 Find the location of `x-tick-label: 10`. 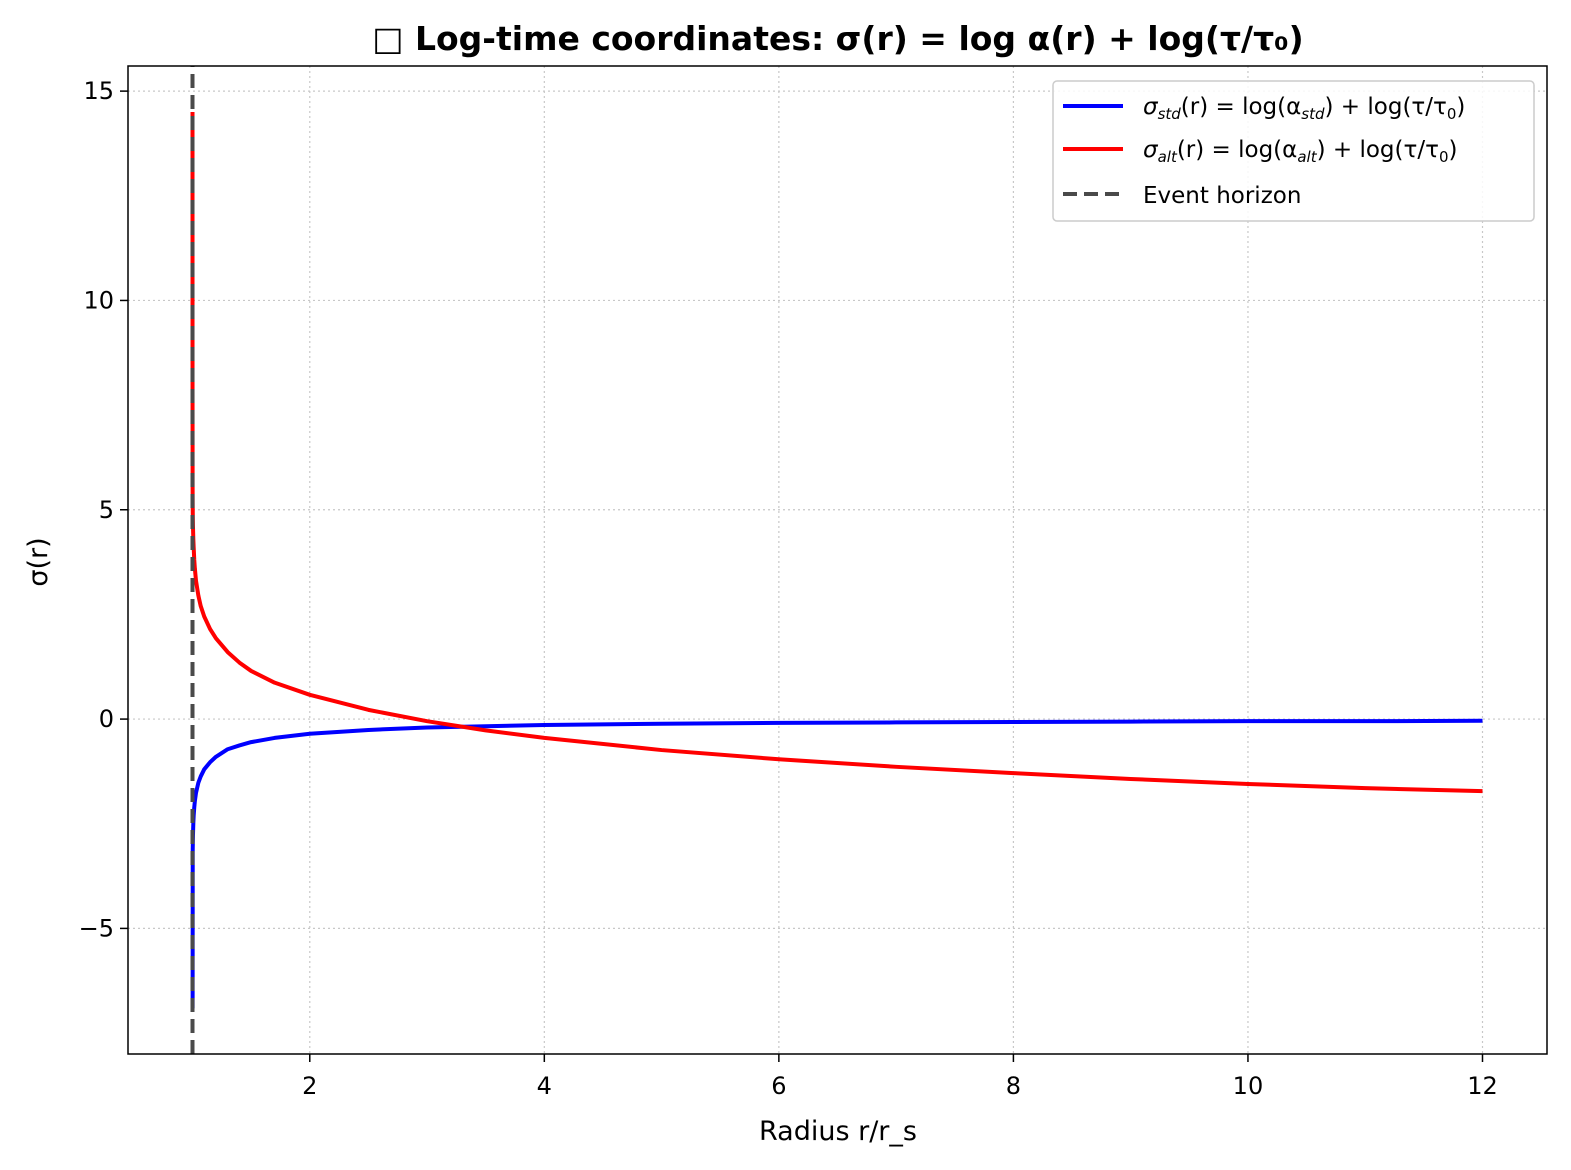

x-tick-label: 10 is located at coordinates (1248, 1086).